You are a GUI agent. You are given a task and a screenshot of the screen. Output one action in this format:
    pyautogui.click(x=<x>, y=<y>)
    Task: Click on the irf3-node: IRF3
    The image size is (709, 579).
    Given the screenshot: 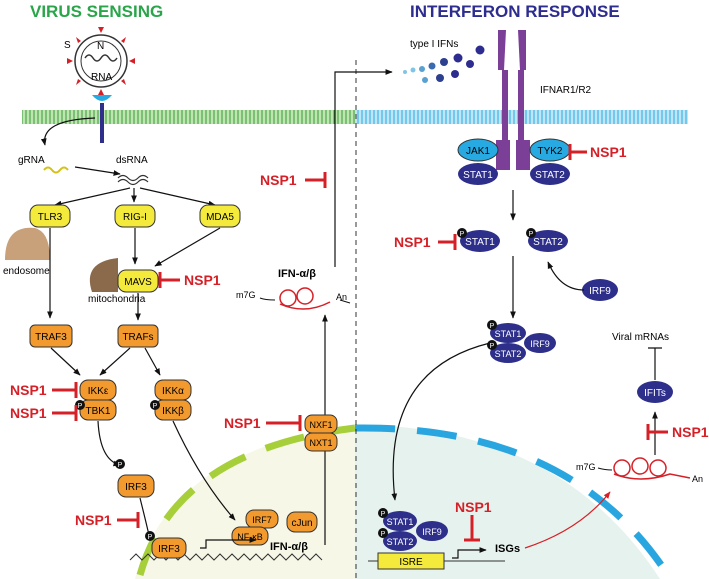 What is the action you would take?
    pyautogui.click(x=136, y=486)
    